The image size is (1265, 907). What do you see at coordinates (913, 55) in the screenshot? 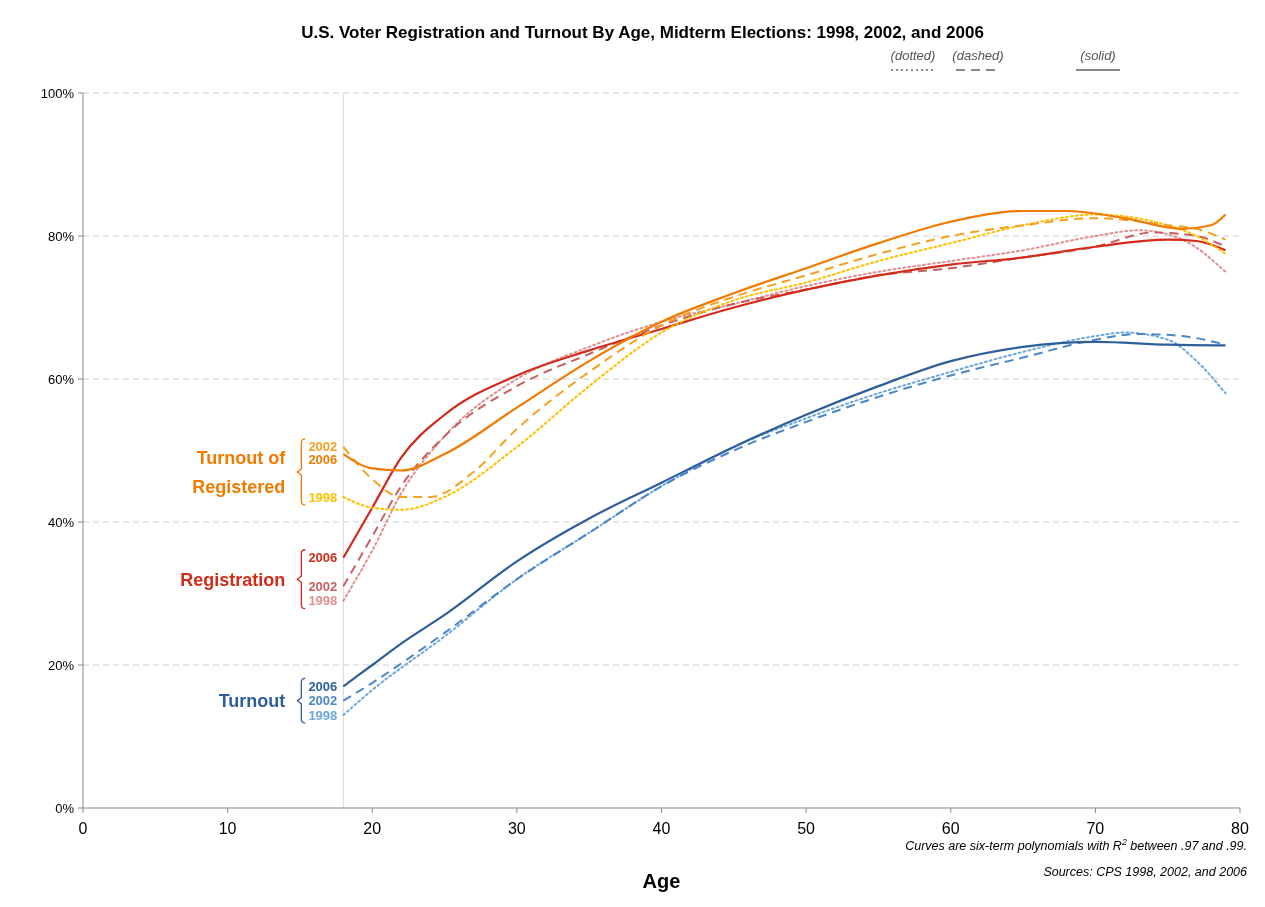
I see `text: (dotted)` at bounding box center [913, 55].